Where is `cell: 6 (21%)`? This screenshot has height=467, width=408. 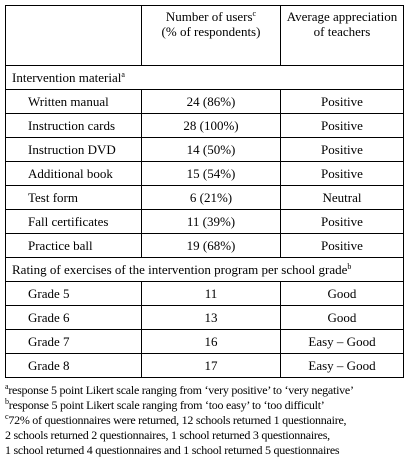
cell: 6 (21%) is located at coordinates (211, 197).